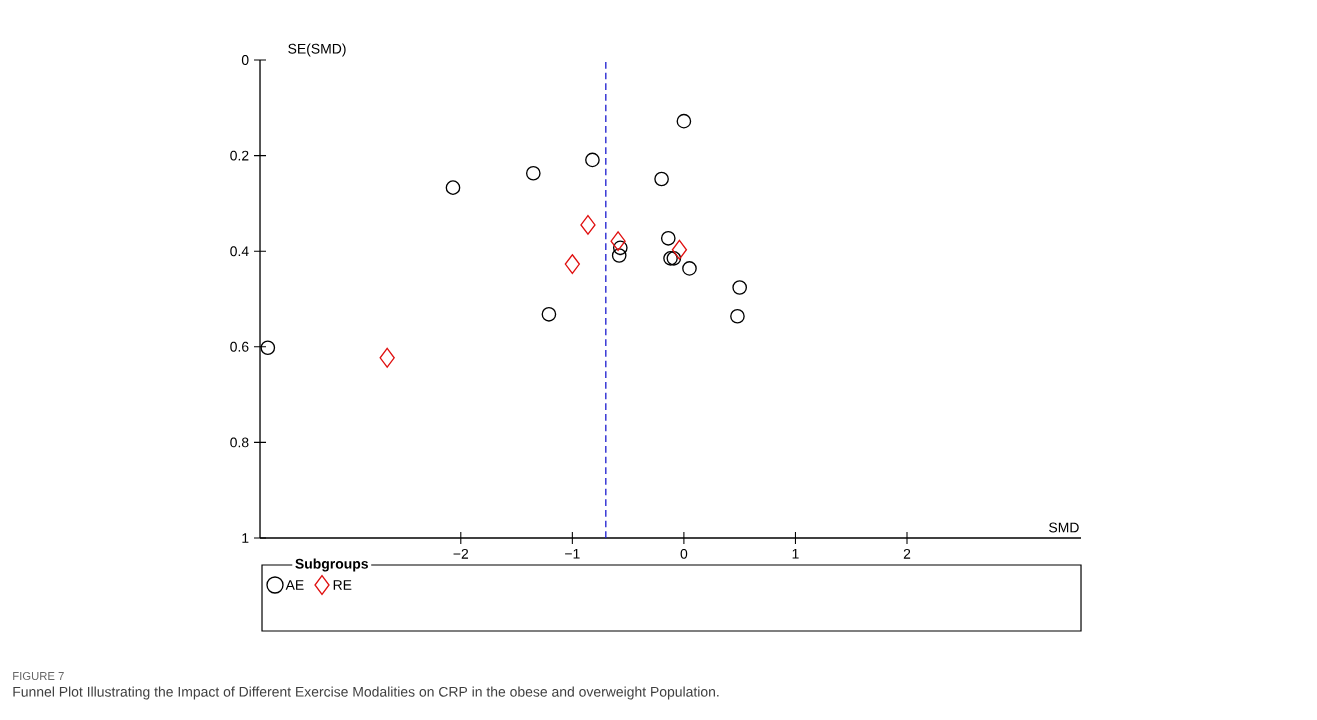 Image resolution: width=1317 pixels, height=720 pixels. What do you see at coordinates (684, 553) in the screenshot?
I see `x-tick-label: 0` at bounding box center [684, 553].